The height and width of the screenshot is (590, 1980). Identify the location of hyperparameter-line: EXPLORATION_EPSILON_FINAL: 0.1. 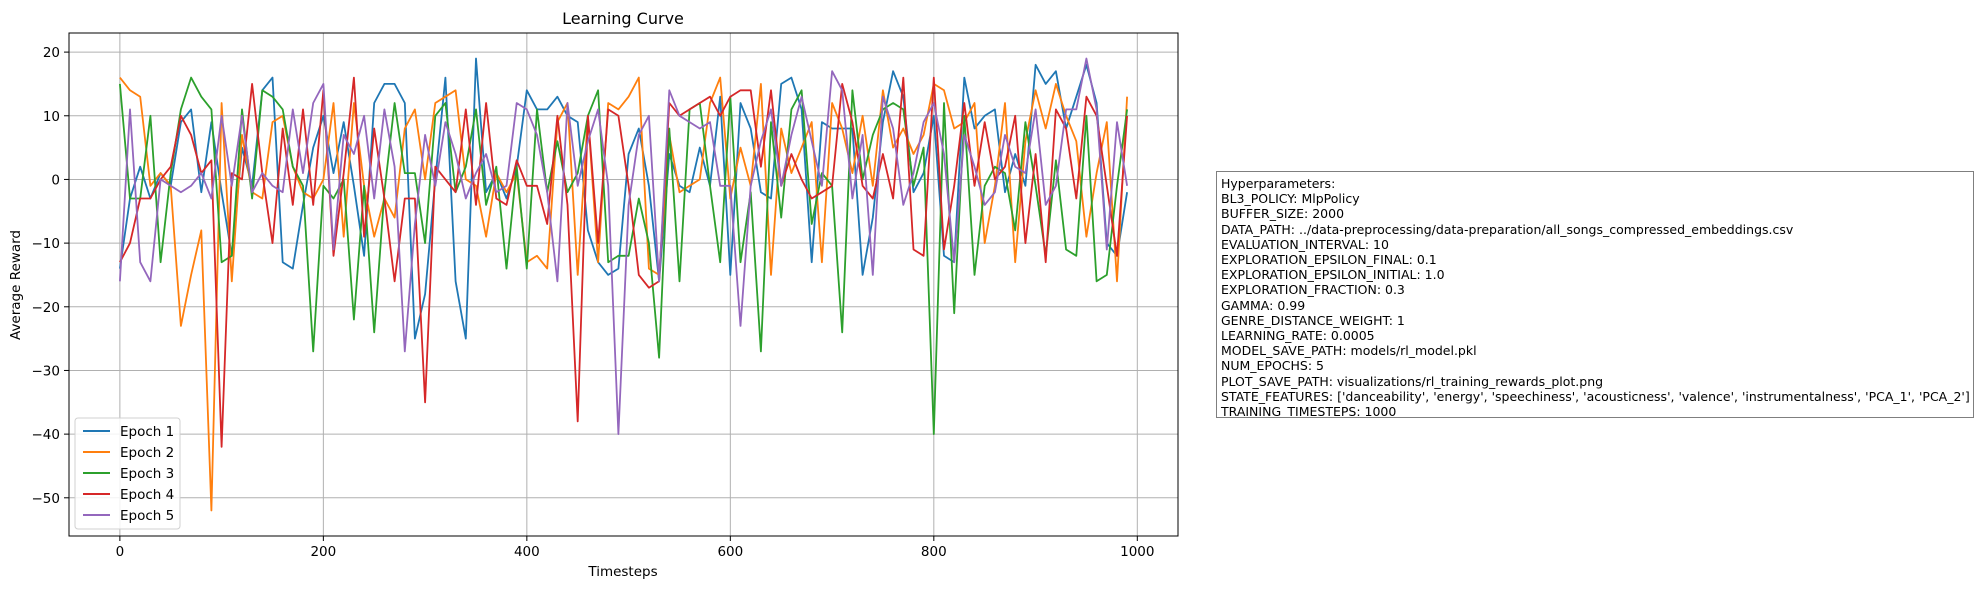
(1329, 260).